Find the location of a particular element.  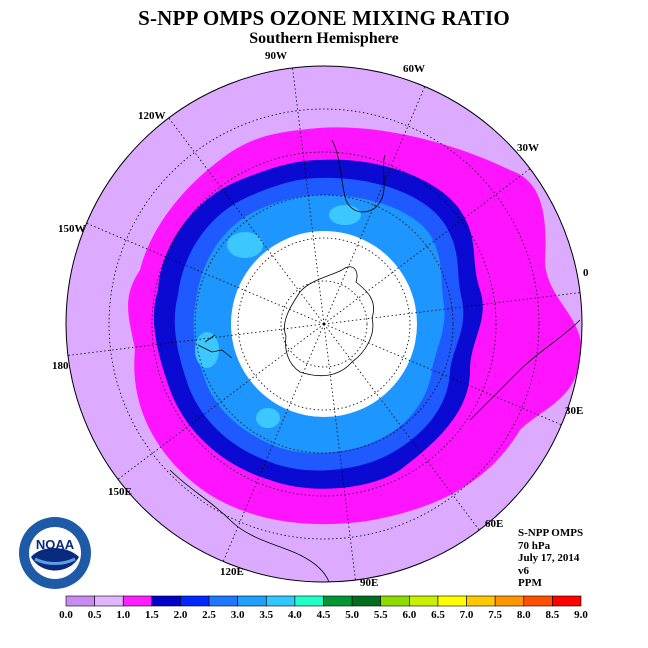

colorbar-tick: 5.0 is located at coordinates (352, 615).